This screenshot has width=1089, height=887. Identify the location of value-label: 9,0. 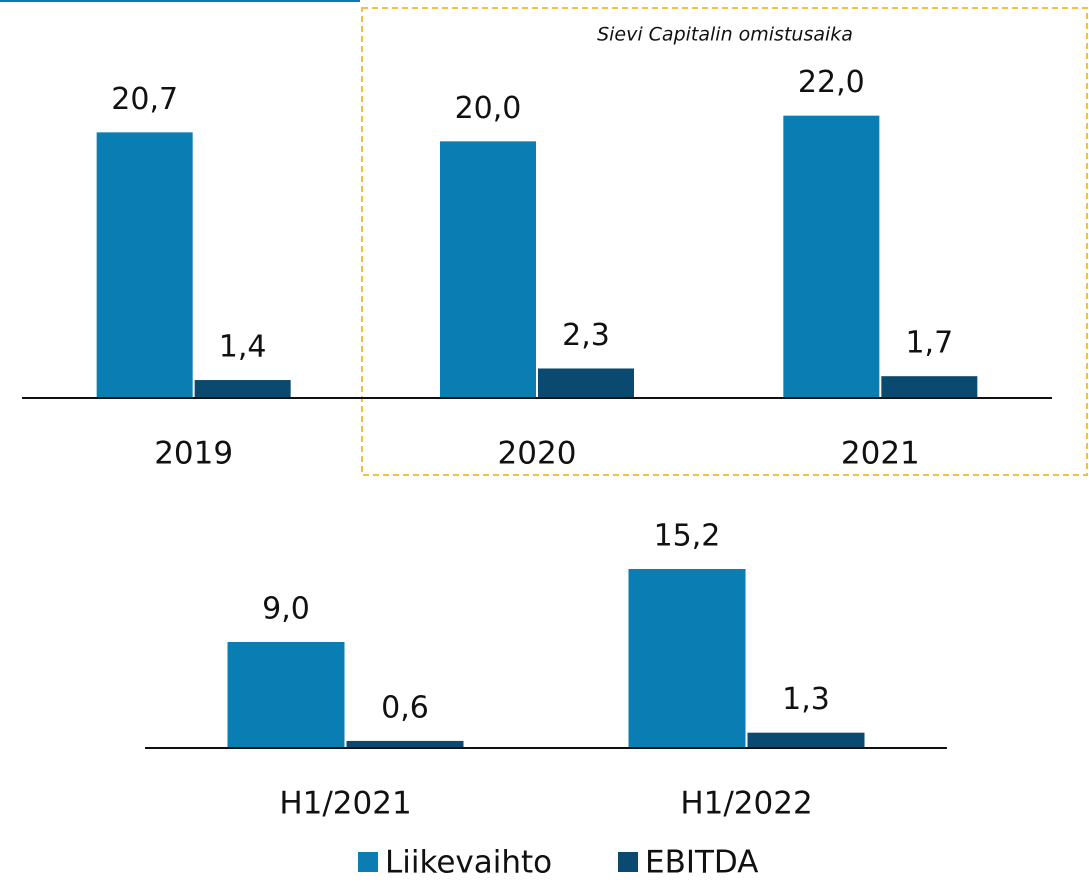
(286, 609).